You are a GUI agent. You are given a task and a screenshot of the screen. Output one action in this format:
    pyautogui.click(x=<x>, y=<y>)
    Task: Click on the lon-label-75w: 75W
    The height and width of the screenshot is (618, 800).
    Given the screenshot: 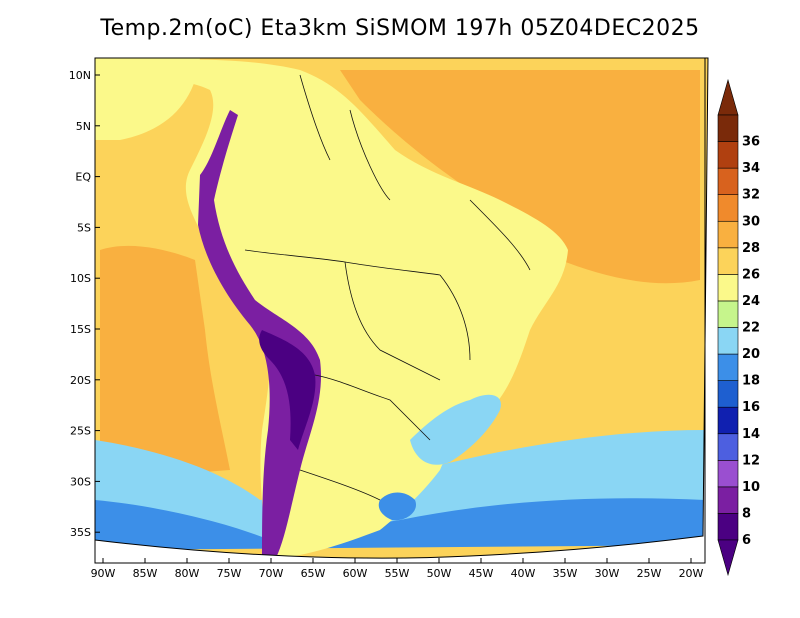 What is the action you would take?
    pyautogui.click(x=229, y=573)
    